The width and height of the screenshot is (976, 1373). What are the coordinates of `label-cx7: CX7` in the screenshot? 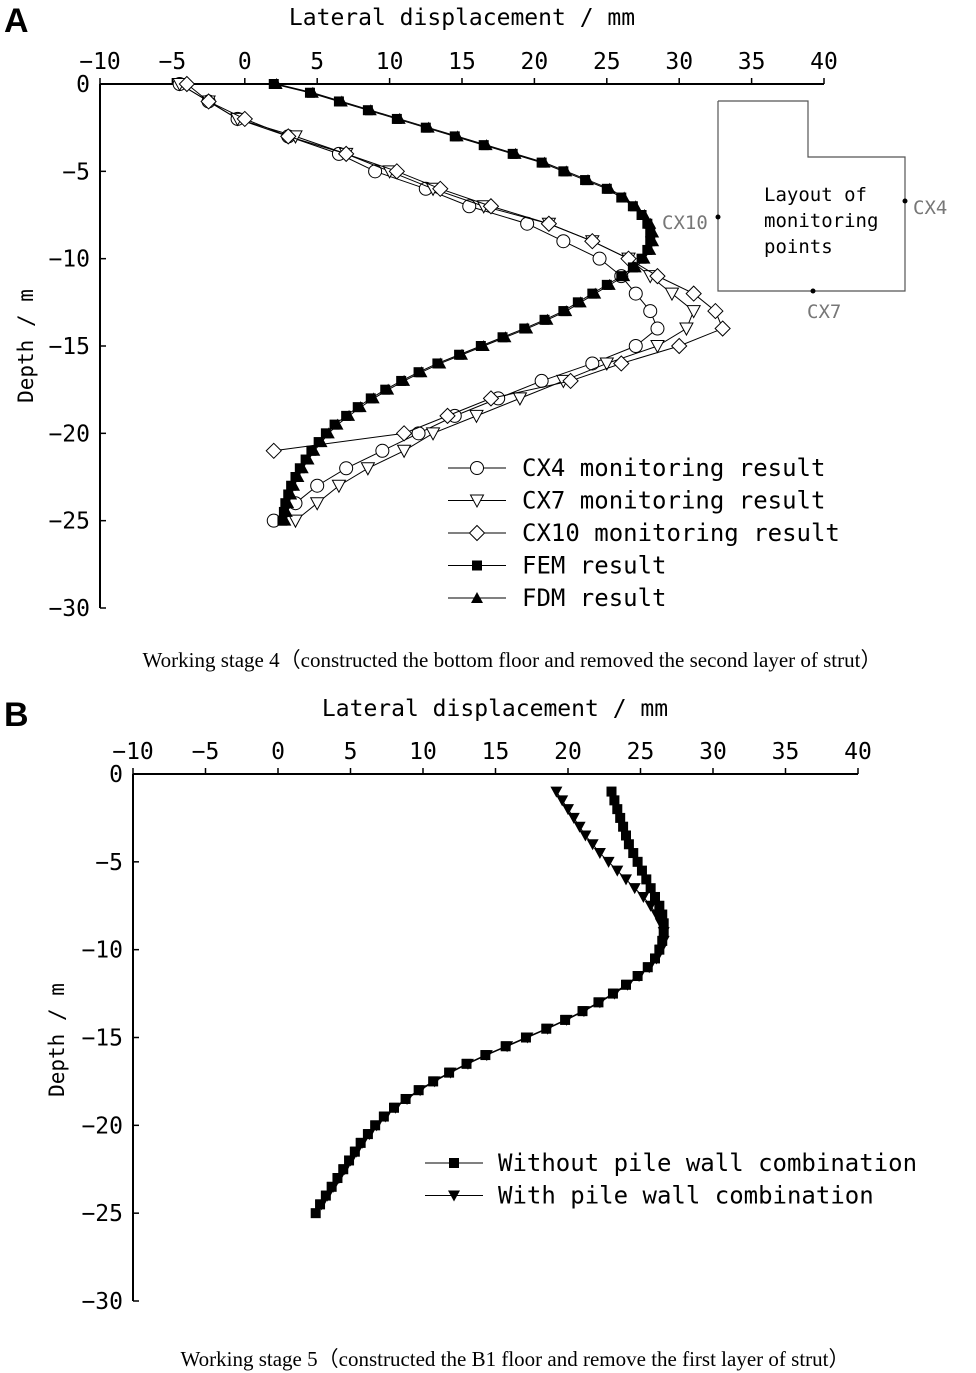 It's located at (824, 312).